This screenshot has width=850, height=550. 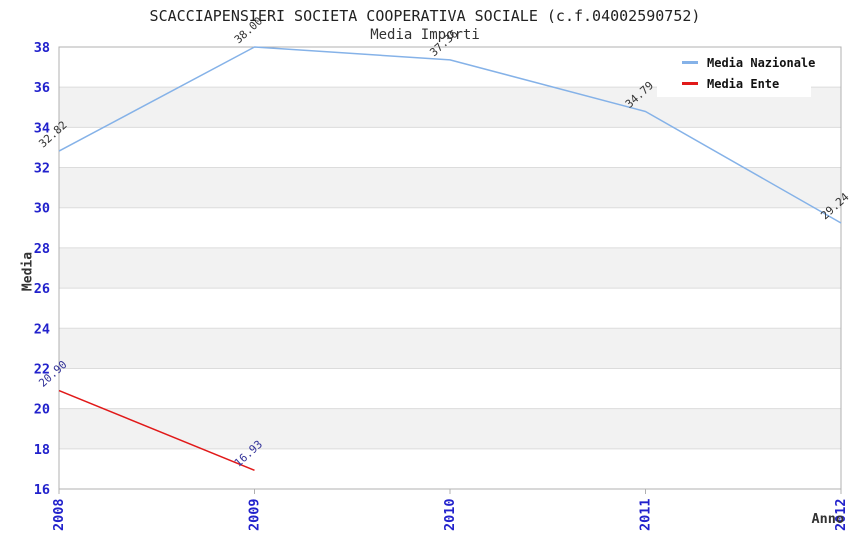 I want to click on chart-subtitle: Media Importi, so click(x=425, y=35).